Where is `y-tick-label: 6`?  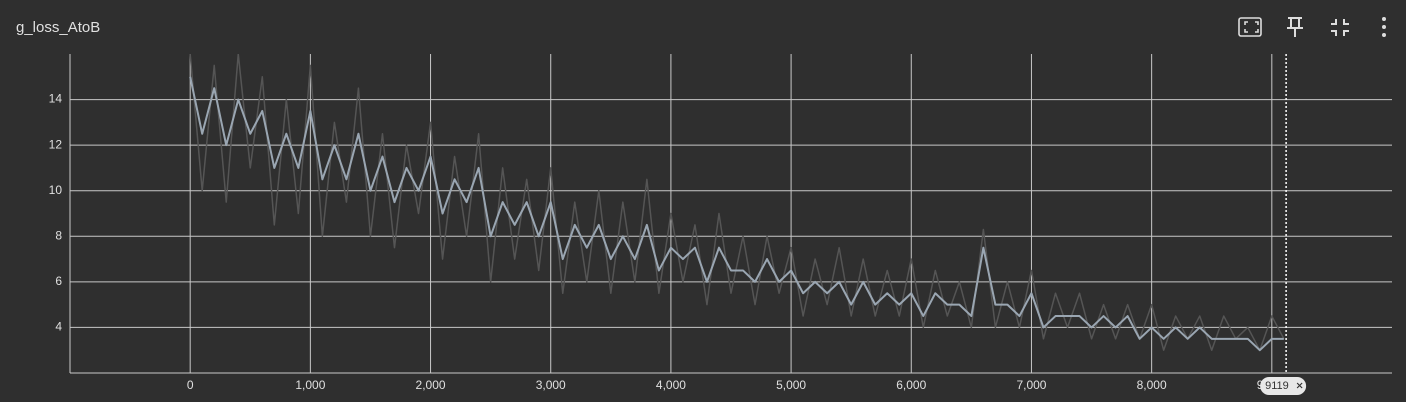 y-tick-label: 6 is located at coordinates (58, 281).